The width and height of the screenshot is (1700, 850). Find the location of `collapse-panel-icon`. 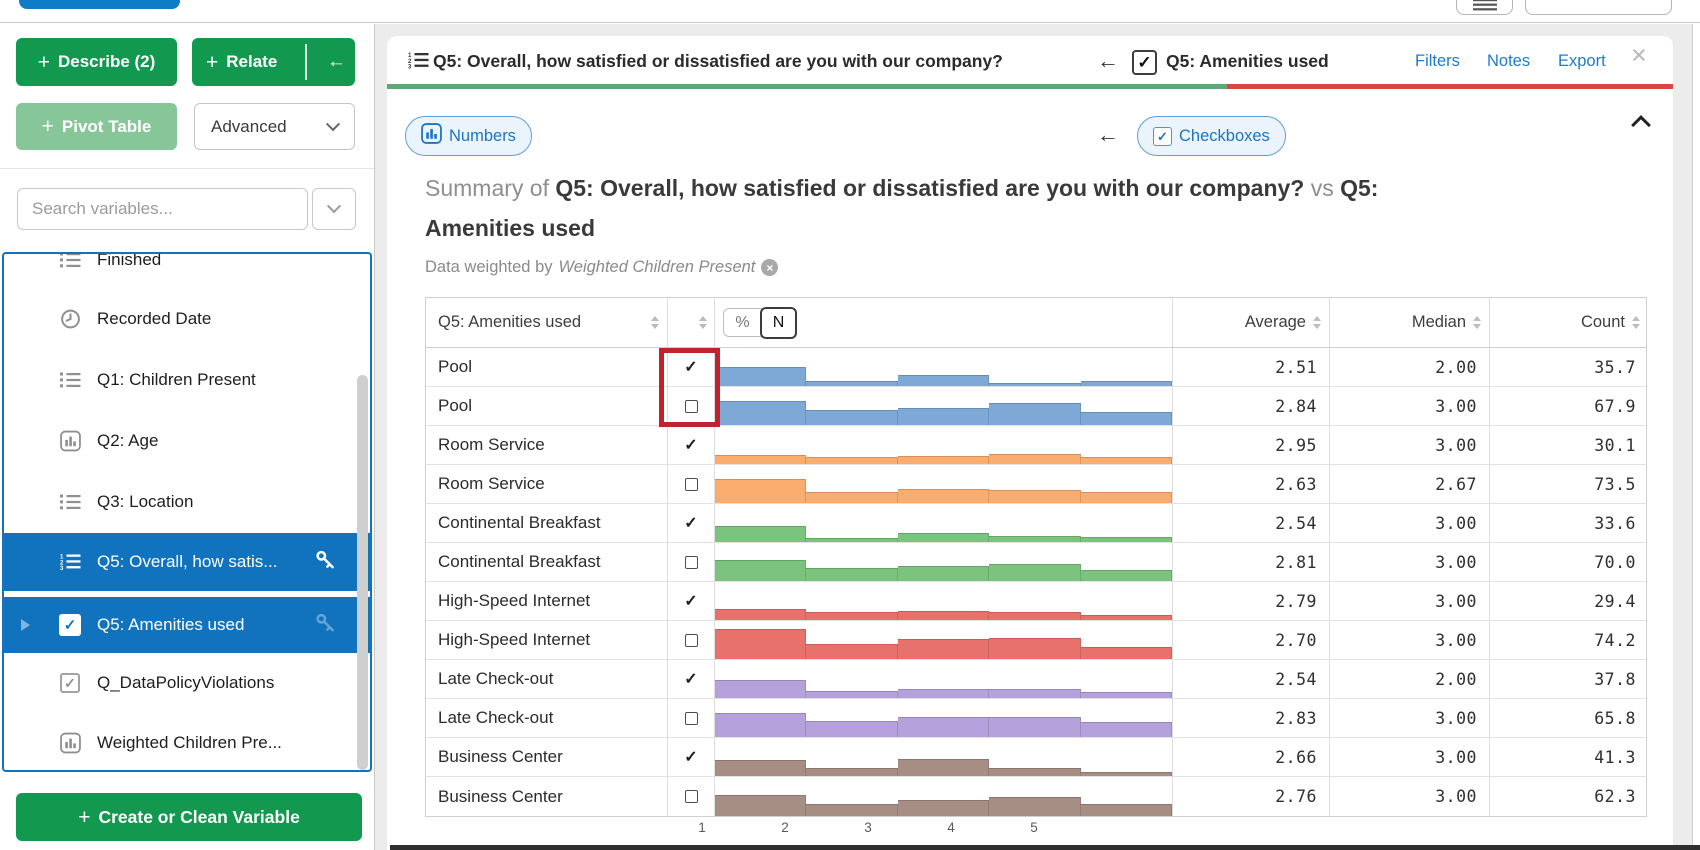

collapse-panel-icon is located at coordinates (1641, 125).